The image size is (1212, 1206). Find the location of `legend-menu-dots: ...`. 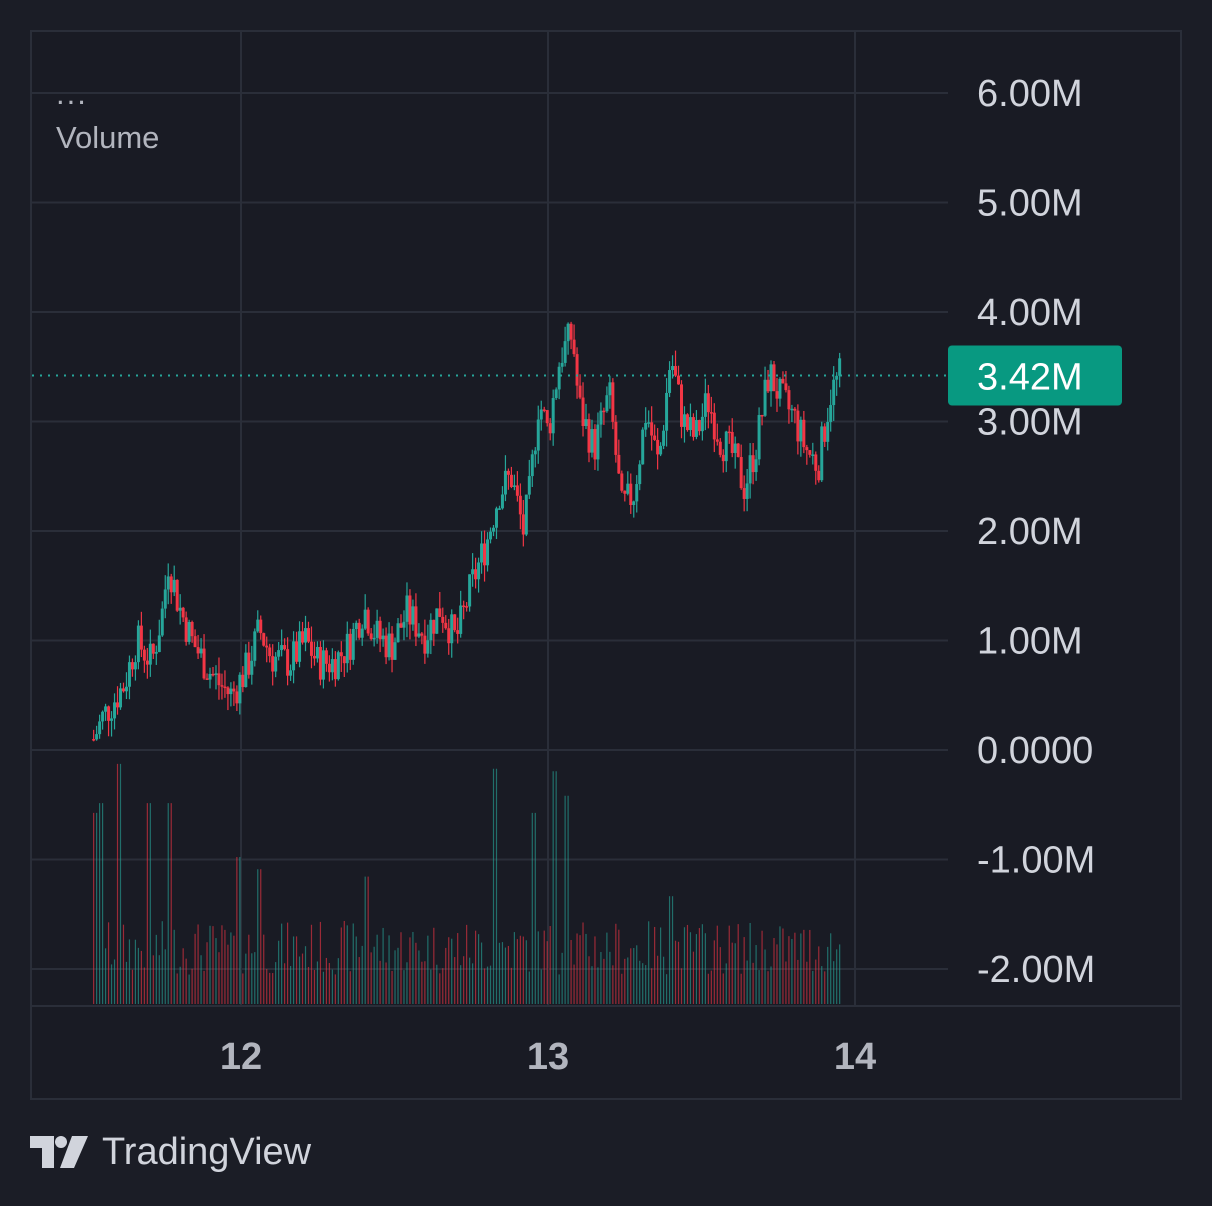

legend-menu-dots: ... is located at coordinates (72, 93).